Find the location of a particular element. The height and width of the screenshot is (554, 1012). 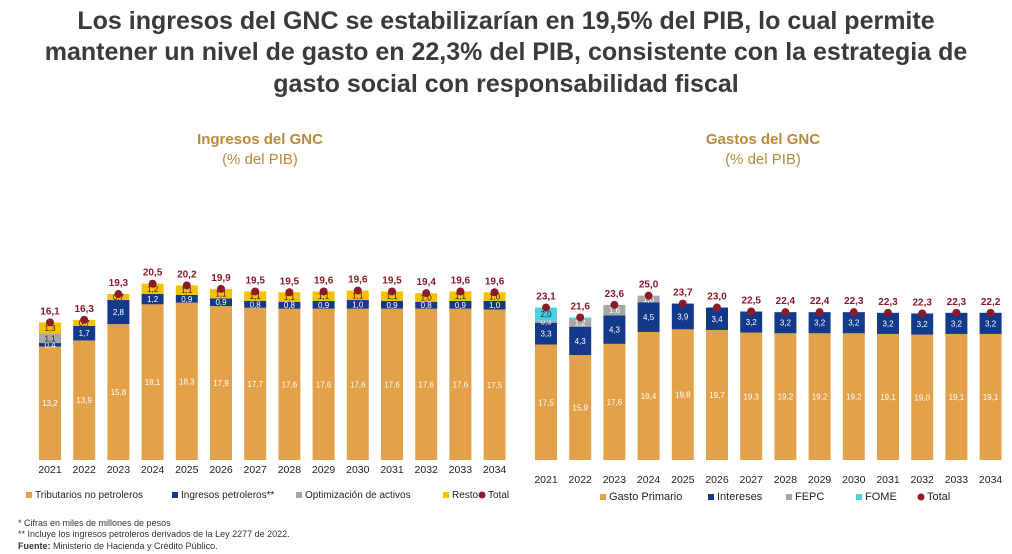

gastos-bar-label-2024-series-1: 4,5 is located at coordinates (649, 317).